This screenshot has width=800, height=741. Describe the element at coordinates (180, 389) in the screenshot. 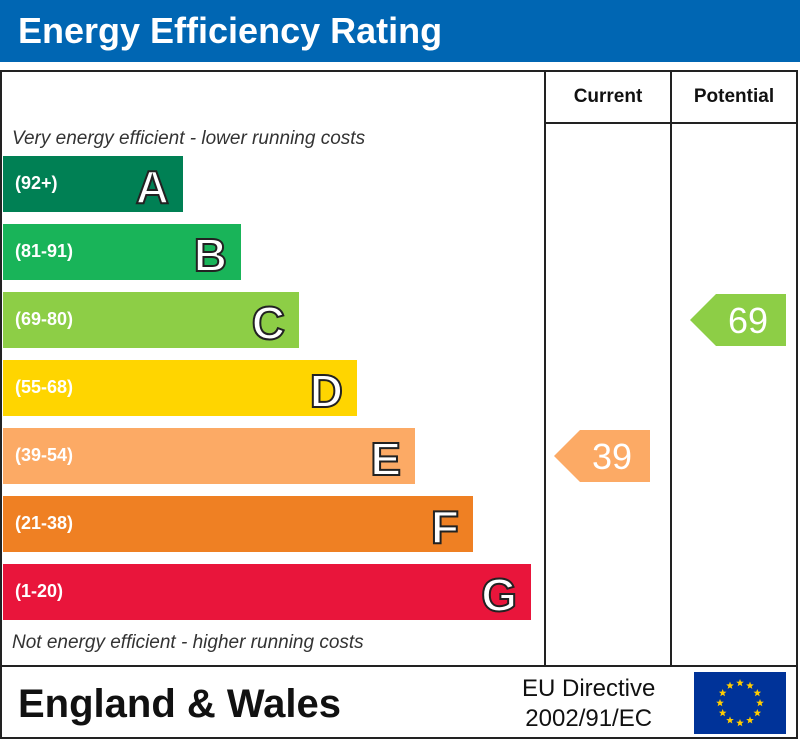

I see `band-d: (55-68) D` at that location.